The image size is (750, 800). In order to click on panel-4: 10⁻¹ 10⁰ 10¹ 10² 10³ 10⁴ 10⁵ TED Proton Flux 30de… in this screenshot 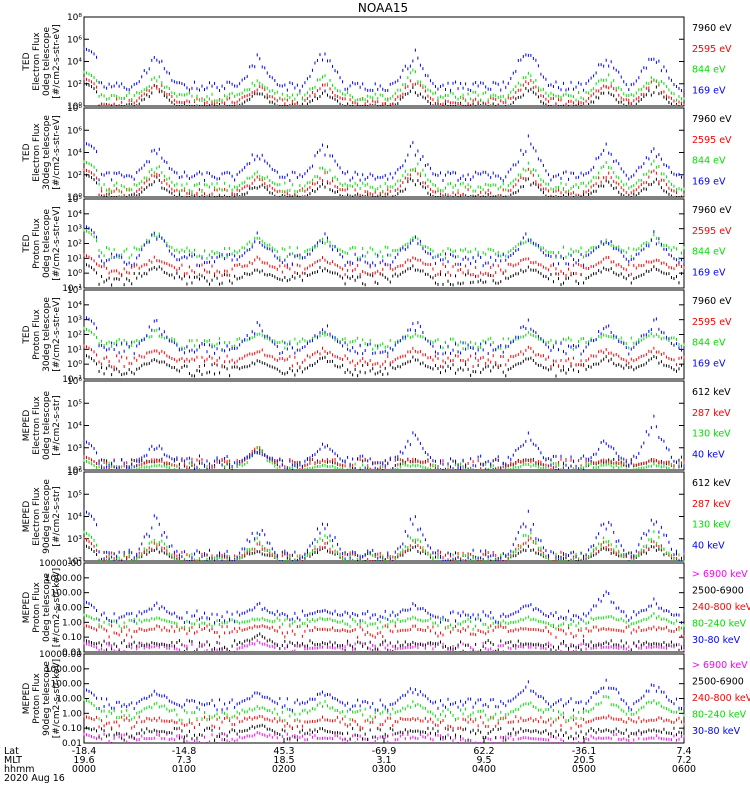, I will do `click(377, 335)`.